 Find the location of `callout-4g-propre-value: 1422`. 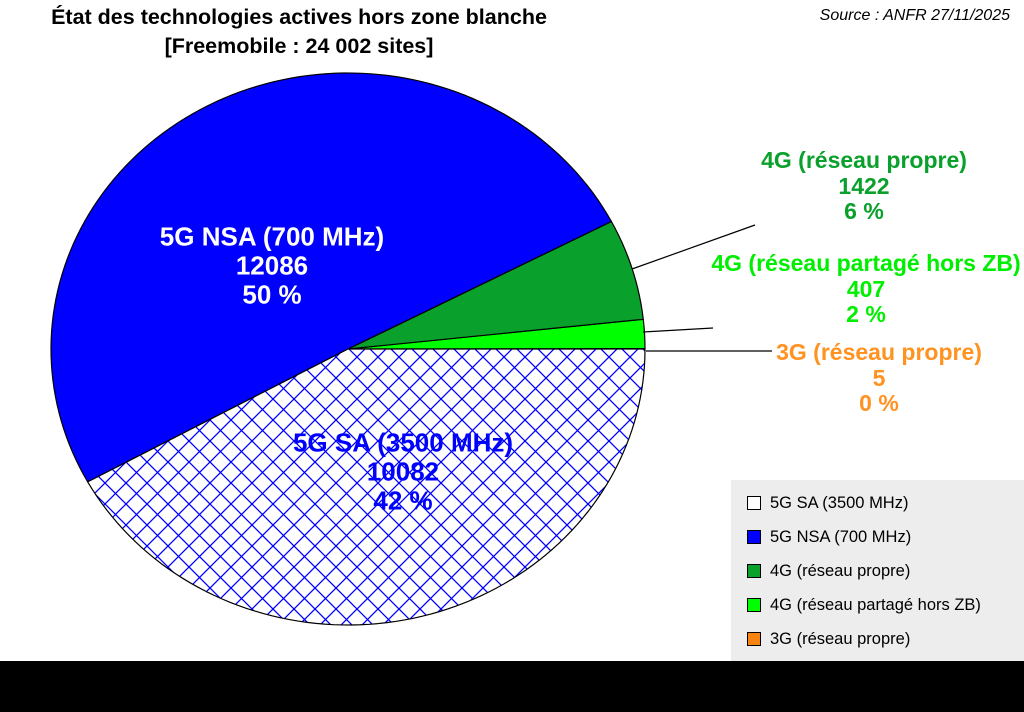

callout-4g-propre-value: 1422 is located at coordinates (864, 185).